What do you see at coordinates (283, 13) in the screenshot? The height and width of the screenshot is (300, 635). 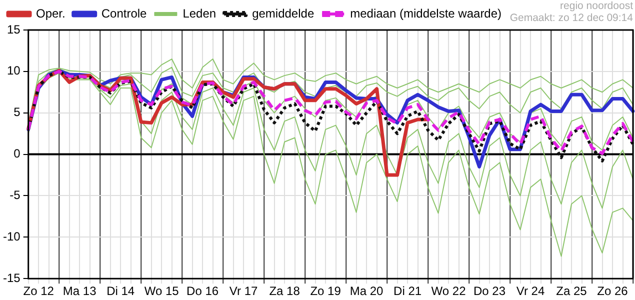 I see `legend-label: gemiddelde` at bounding box center [283, 13].